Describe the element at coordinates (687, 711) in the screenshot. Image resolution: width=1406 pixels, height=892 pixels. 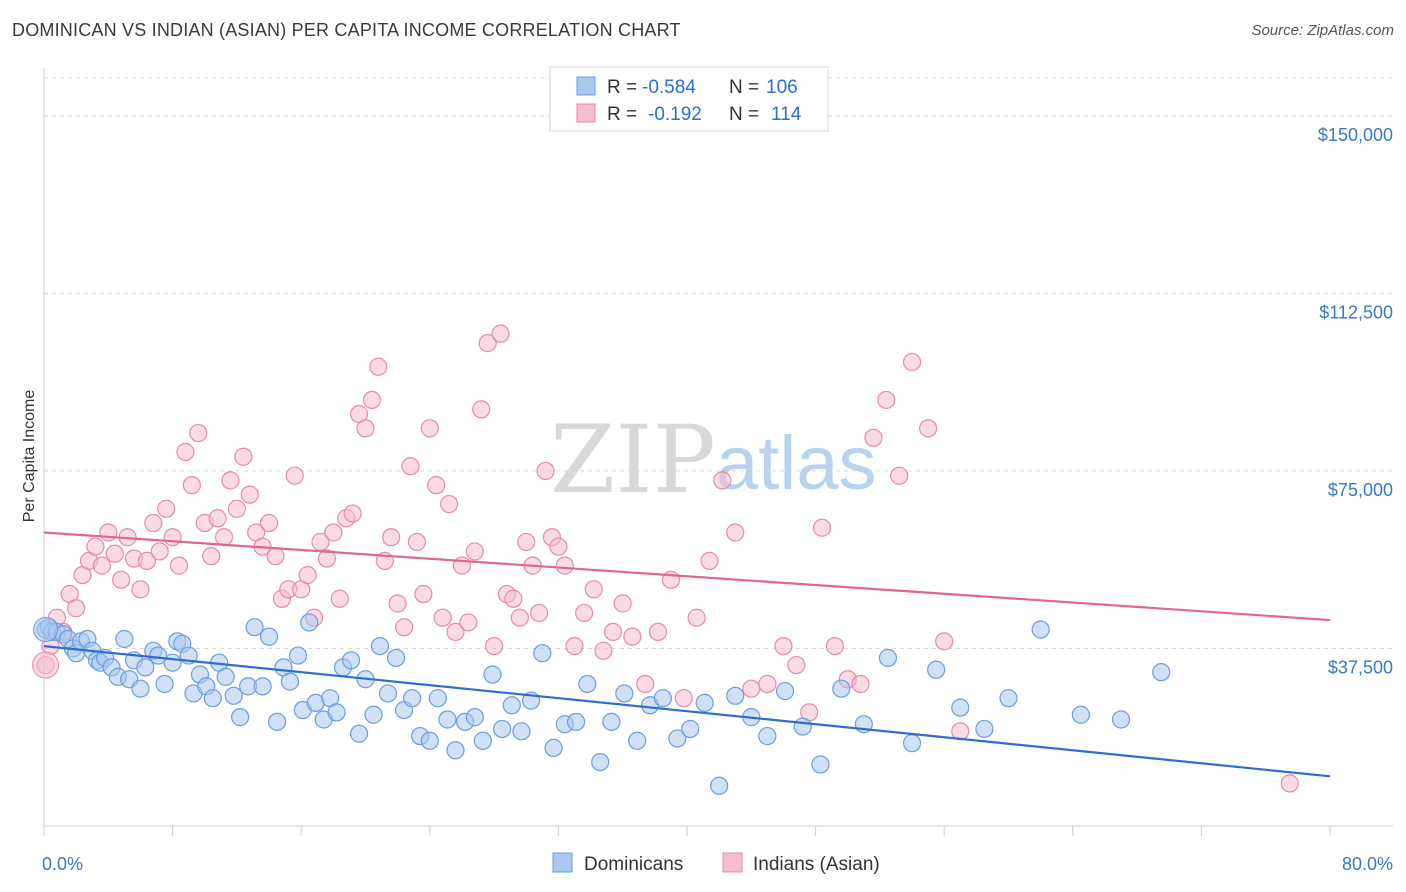
I see `trend-line-dominicans` at that location.